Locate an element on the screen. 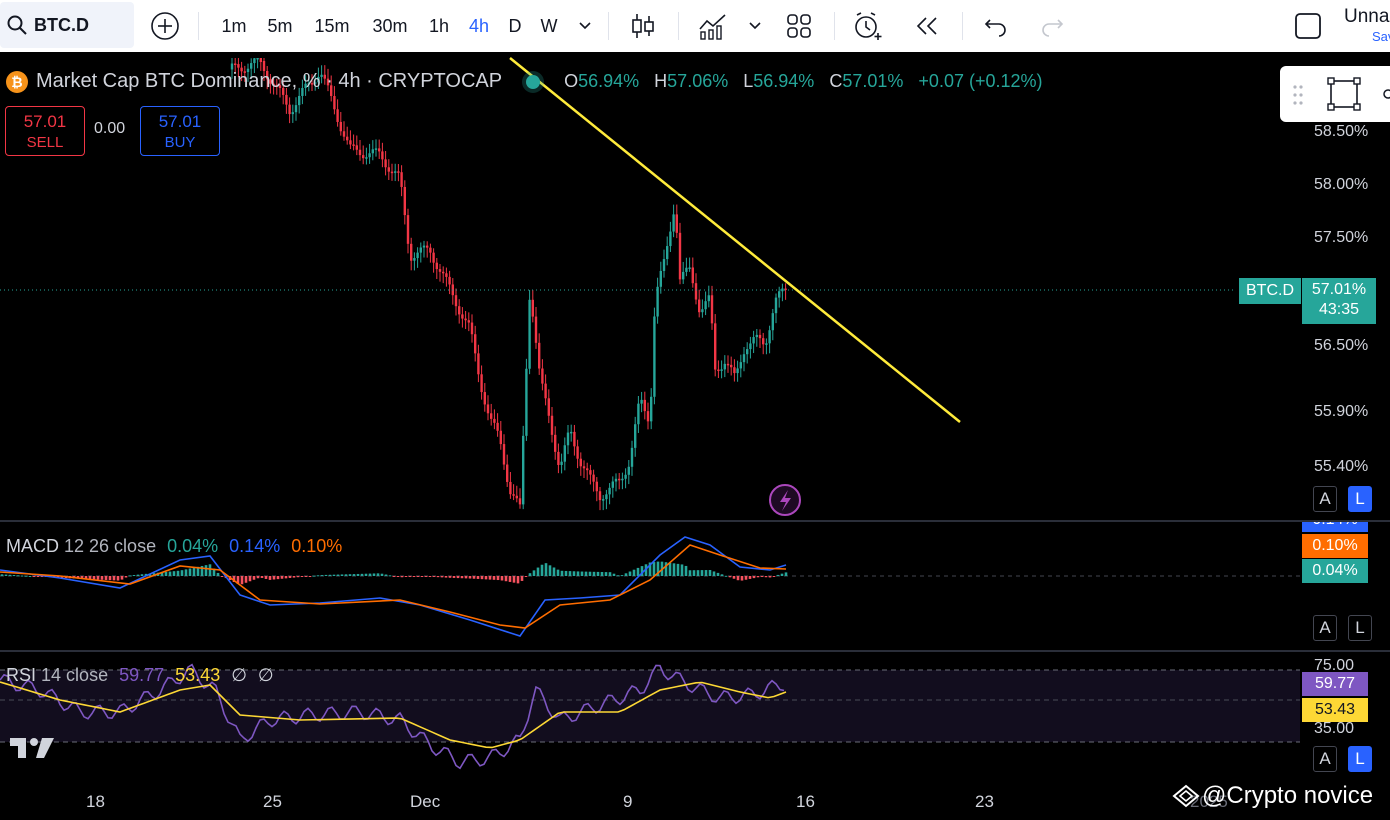 This screenshot has height=820, width=1390. indicators-dropdown is located at coordinates (755, 26).